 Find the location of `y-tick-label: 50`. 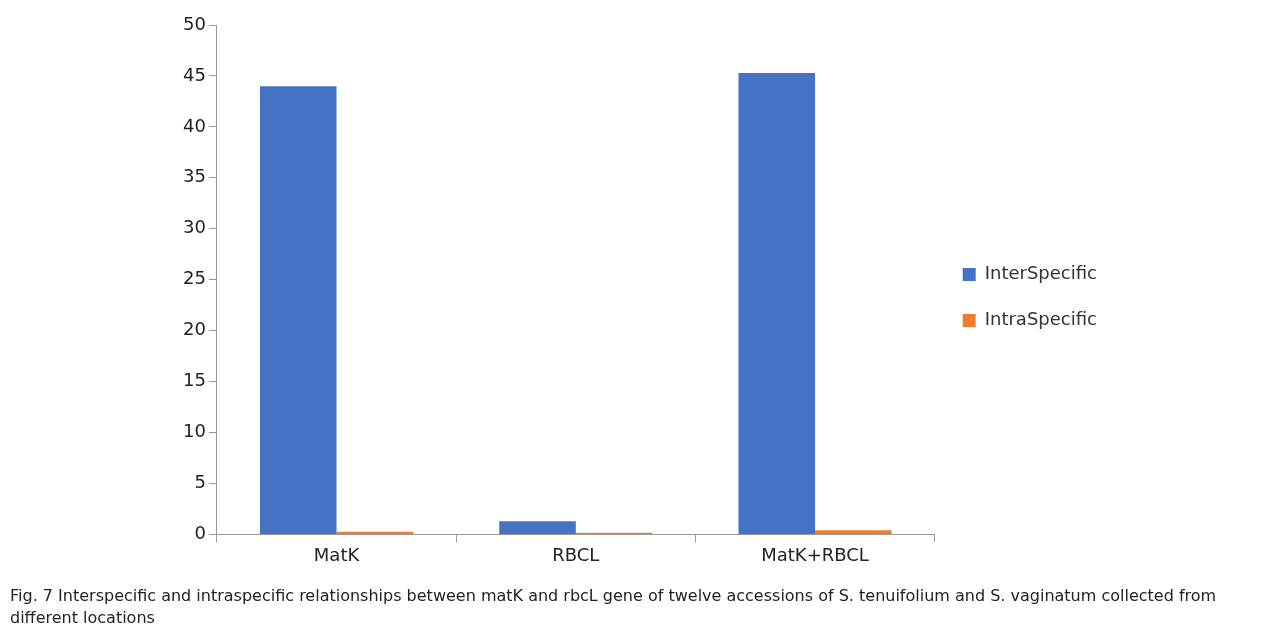

y-tick-label: 50 is located at coordinates (194, 23).